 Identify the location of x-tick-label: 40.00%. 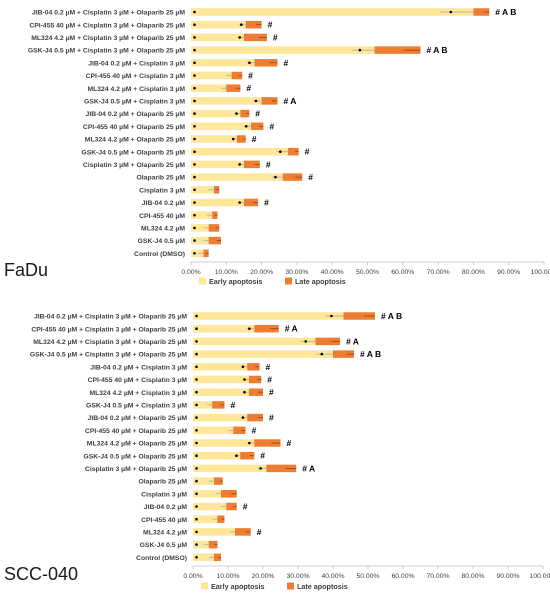
(332, 576).